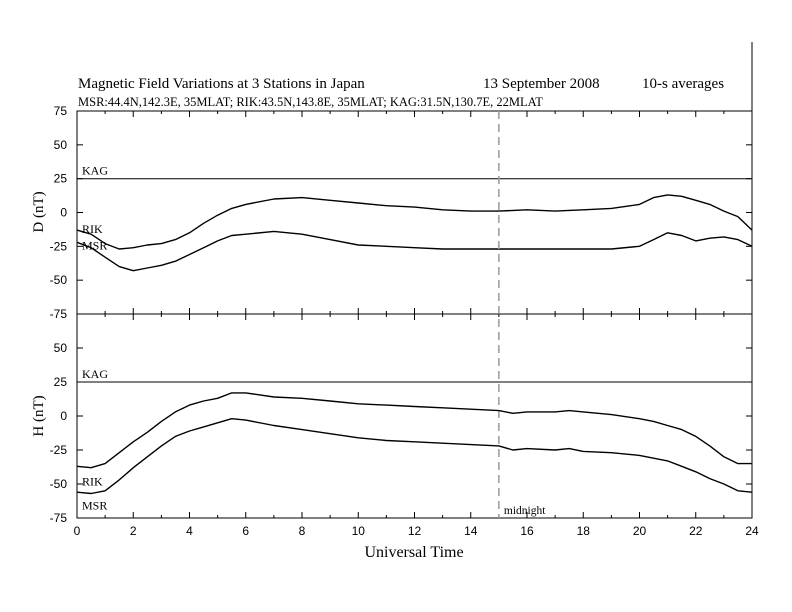 The width and height of the screenshot is (792, 612). I want to click on xtick-label: 16, so click(527, 531).